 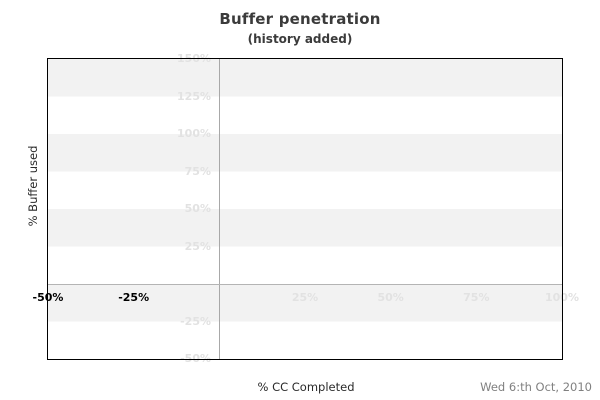 I want to click on x-axis-title: % CC Completed, so click(x=306, y=387).